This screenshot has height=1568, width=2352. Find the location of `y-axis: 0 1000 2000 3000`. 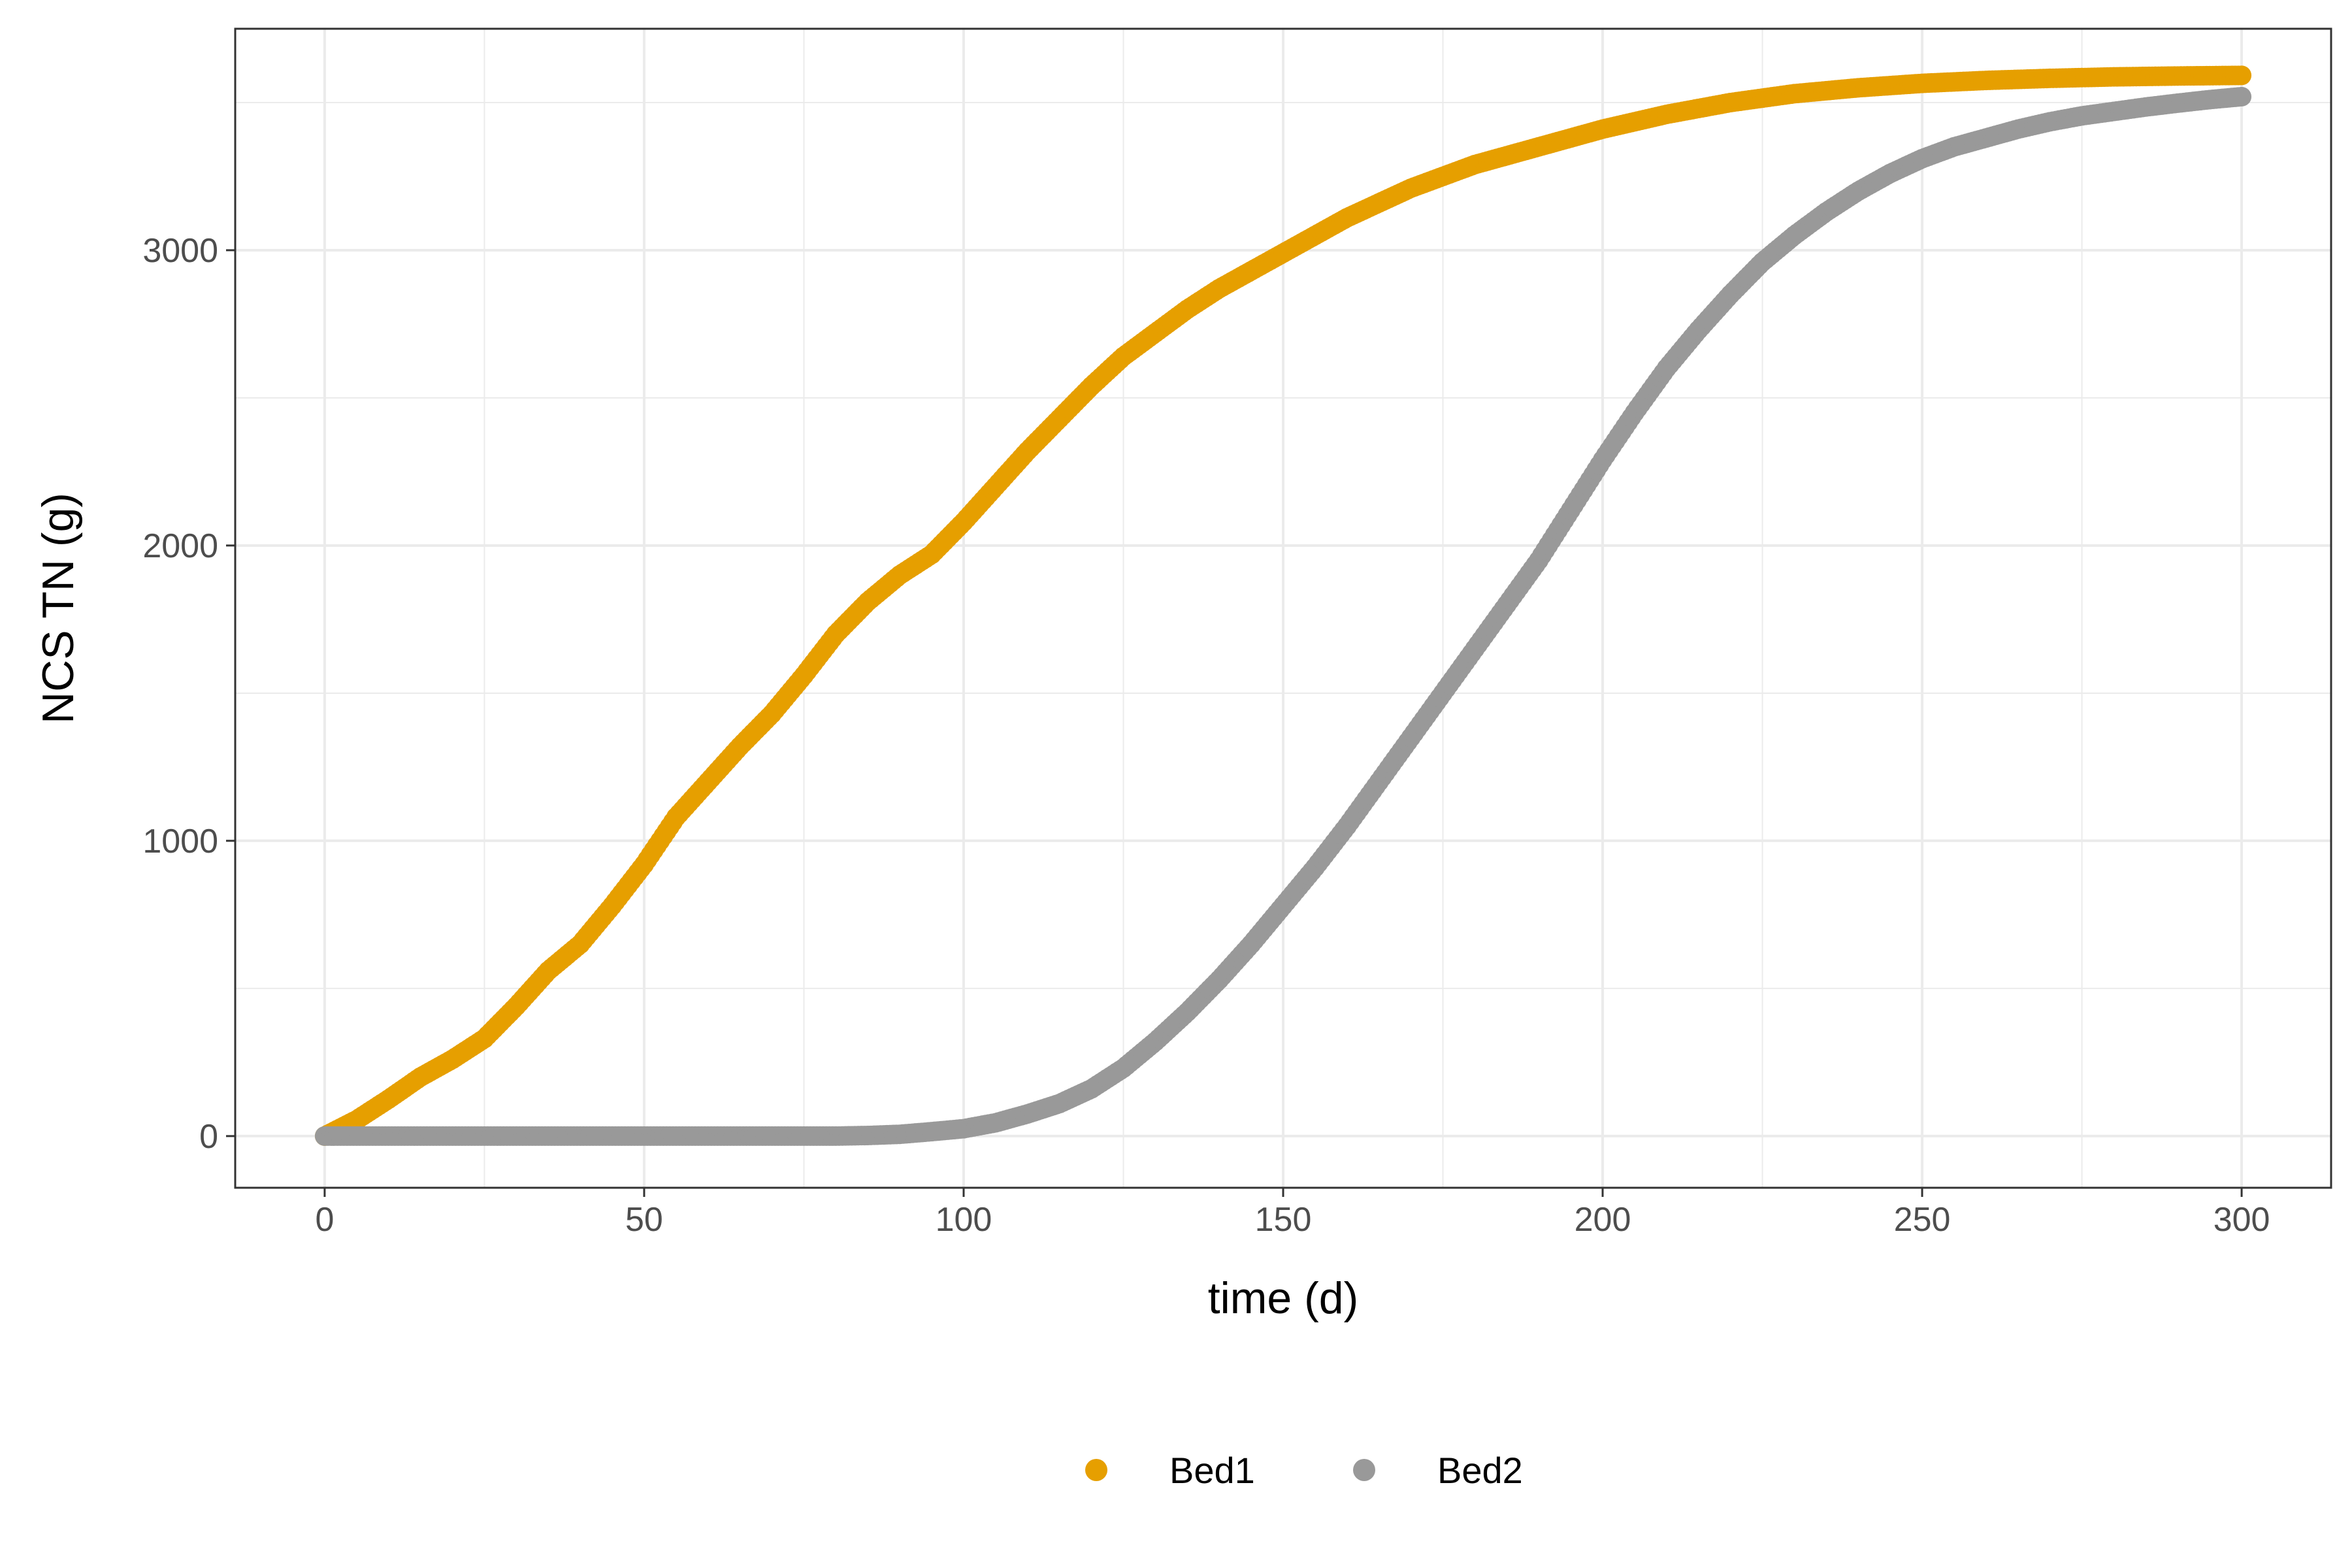

y-axis: 0 1000 2000 3000 is located at coordinates (188, 694).